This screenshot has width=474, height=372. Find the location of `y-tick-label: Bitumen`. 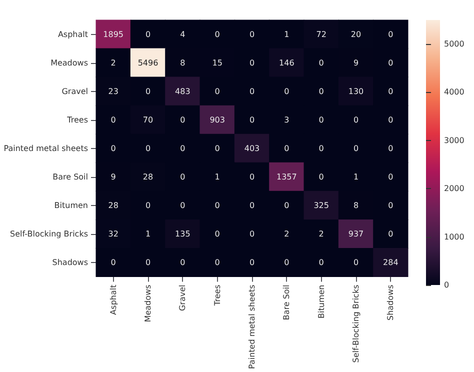

y-tick-label: Bitumen is located at coordinates (71, 205).